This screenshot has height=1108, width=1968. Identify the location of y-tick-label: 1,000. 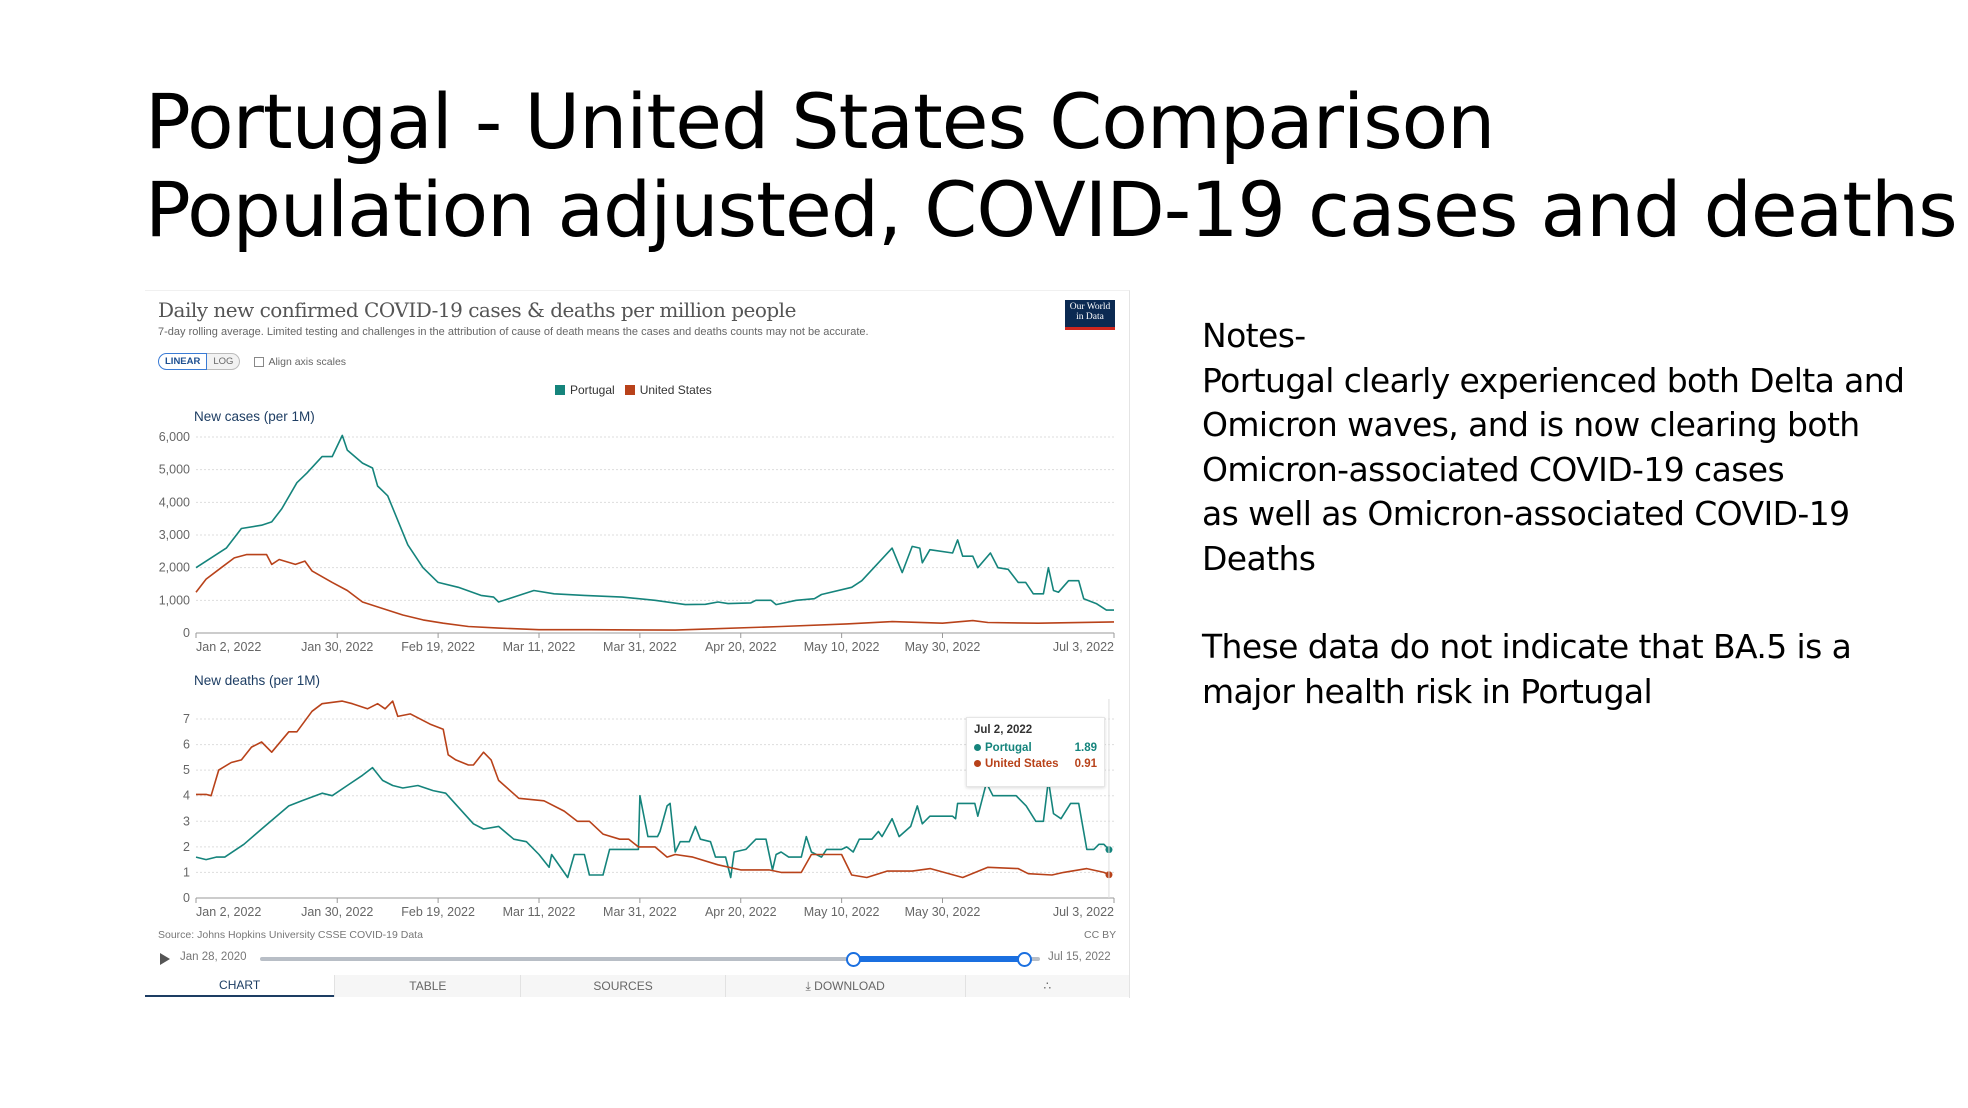
(174, 600).